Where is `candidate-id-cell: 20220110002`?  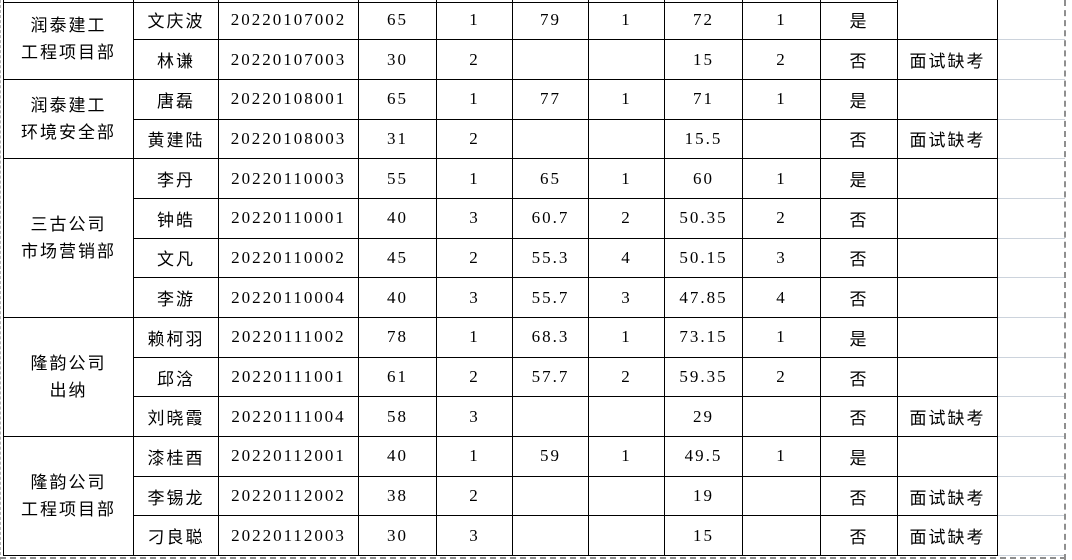 candidate-id-cell: 20220110002 is located at coordinates (288, 258).